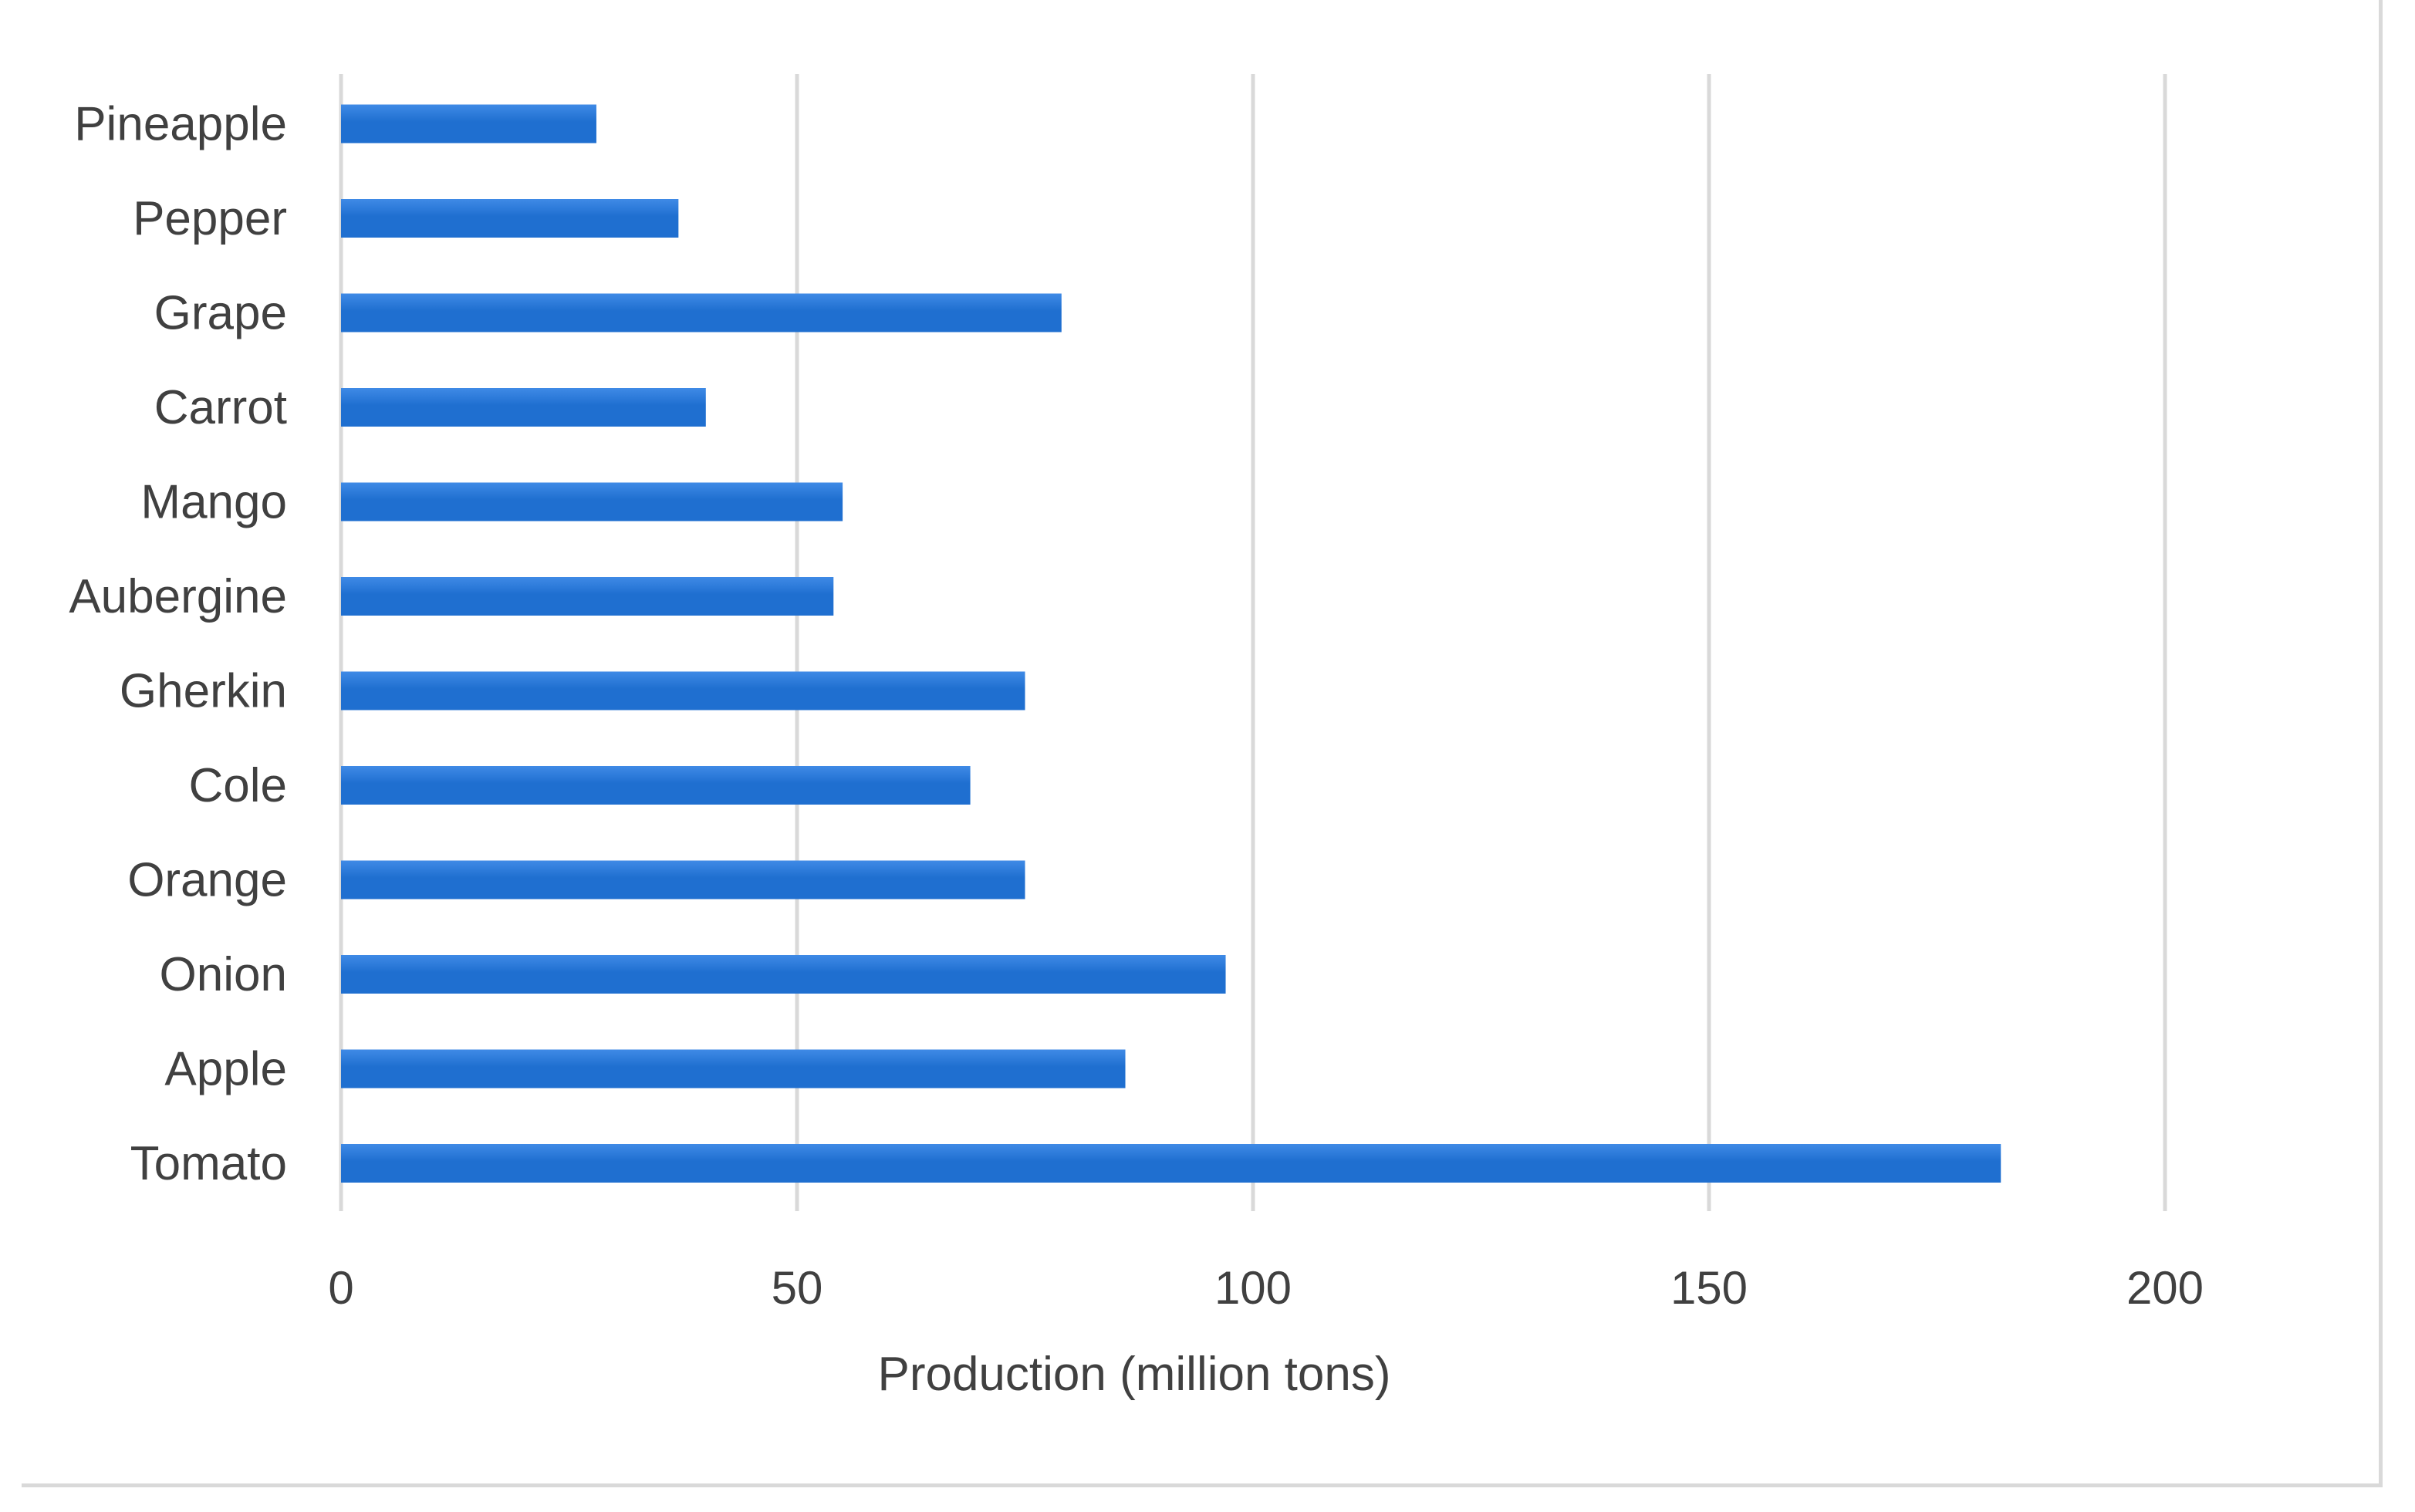  Describe the element at coordinates (210, 219) in the screenshot. I see `category-label-pepper: Pepper` at that location.